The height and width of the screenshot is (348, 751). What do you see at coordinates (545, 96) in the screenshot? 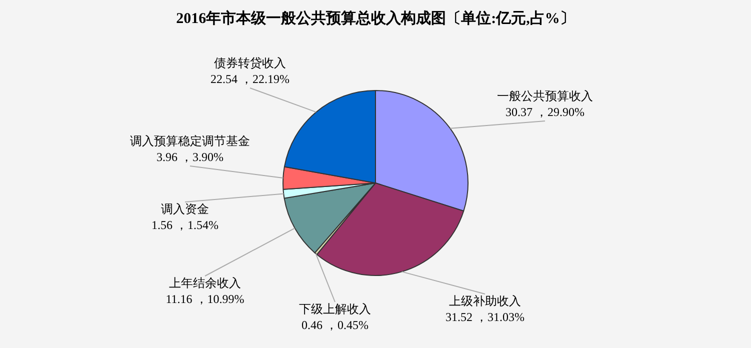
I see `slice-label: 一般公共预算收入` at bounding box center [545, 96].